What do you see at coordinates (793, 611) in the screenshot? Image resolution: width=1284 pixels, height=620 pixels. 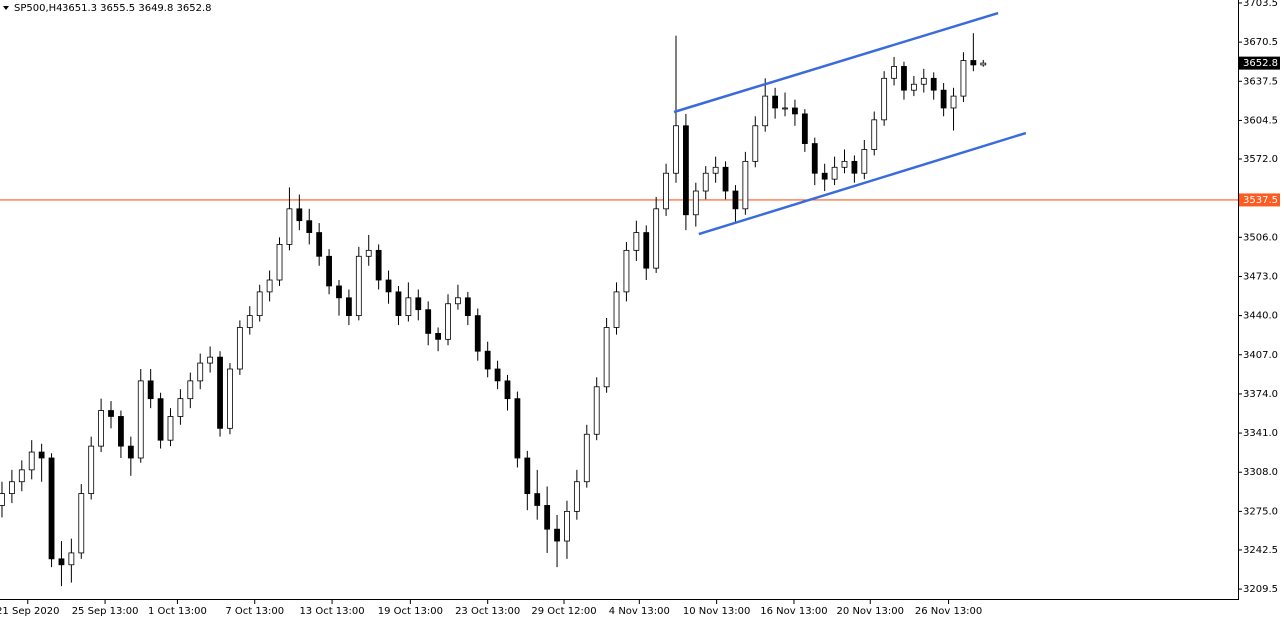 I see `x-tick-label: 16 Nov 13:00` at bounding box center [793, 611].